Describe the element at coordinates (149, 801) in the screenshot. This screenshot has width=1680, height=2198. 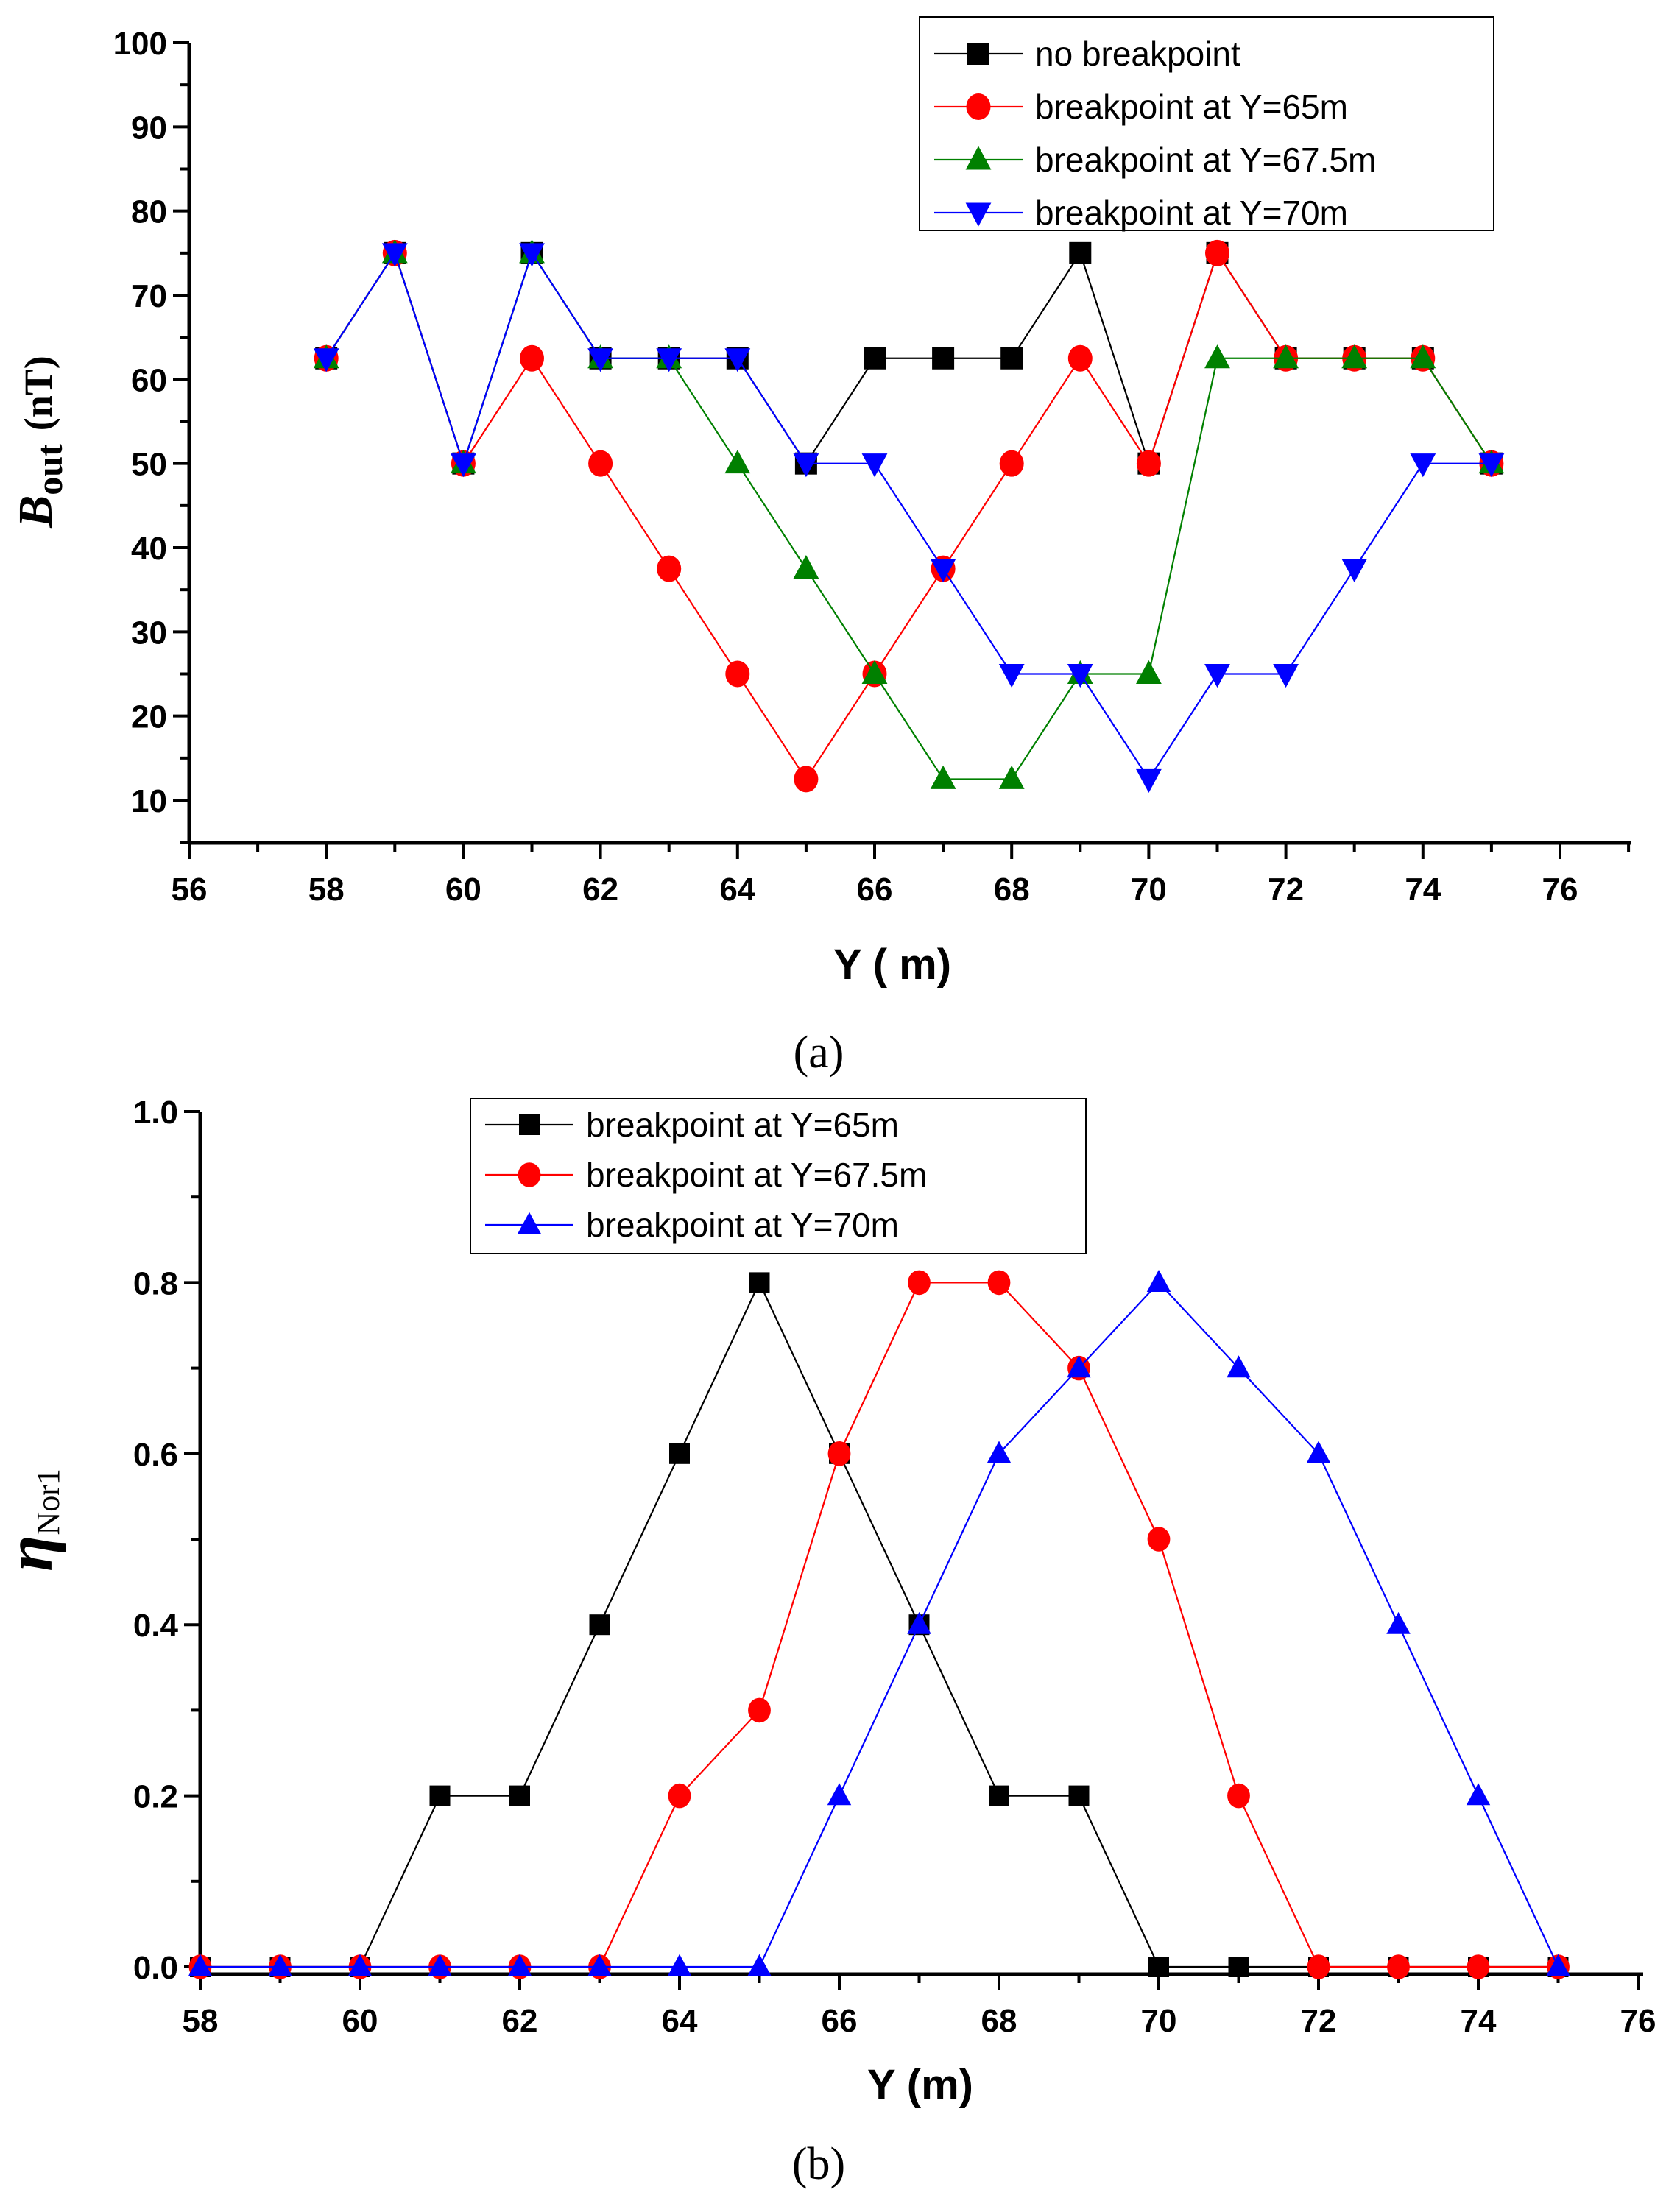
I see `y-tick-label: 10` at that location.